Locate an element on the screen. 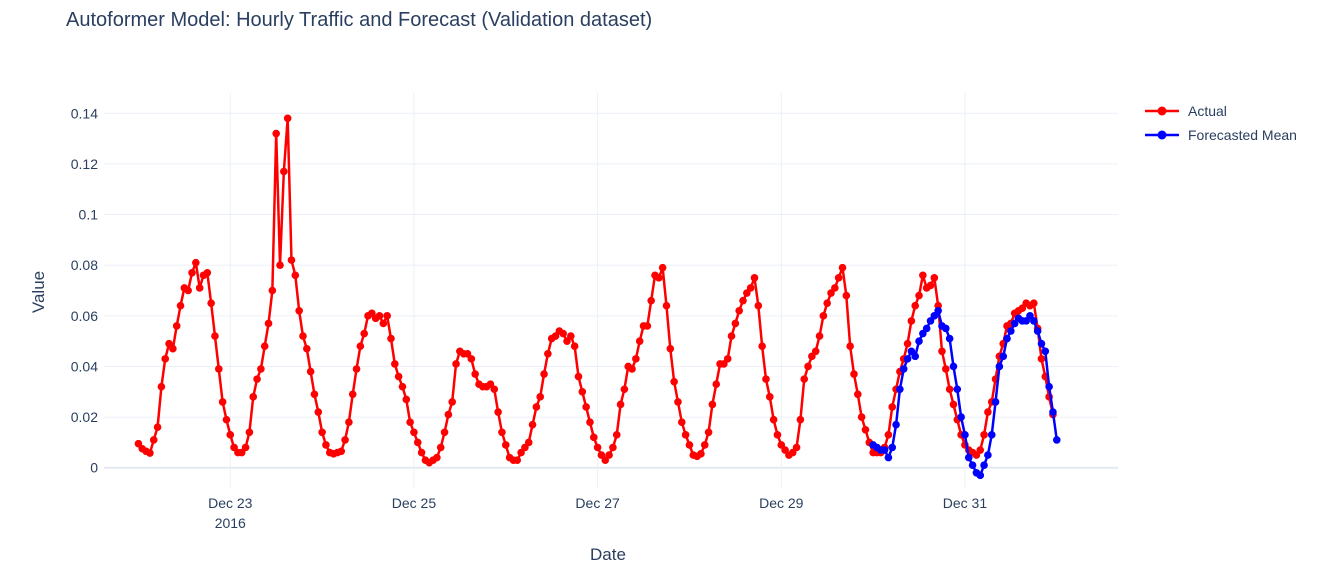  x-tick-label: Dec 31 is located at coordinates (965, 503).